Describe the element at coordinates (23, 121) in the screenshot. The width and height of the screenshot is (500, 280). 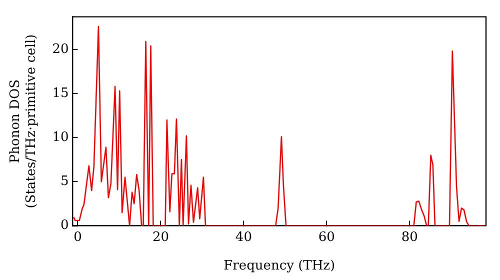
I see `y-axis-title: Phonon DOS (States/THz·primitive cell)` at that location.